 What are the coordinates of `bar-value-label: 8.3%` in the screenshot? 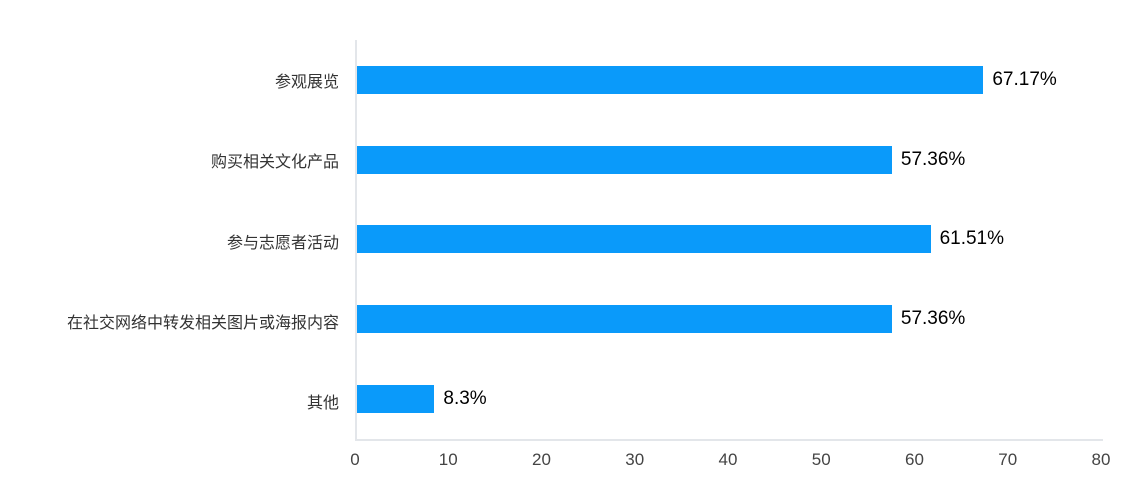 It's located at (465, 399).